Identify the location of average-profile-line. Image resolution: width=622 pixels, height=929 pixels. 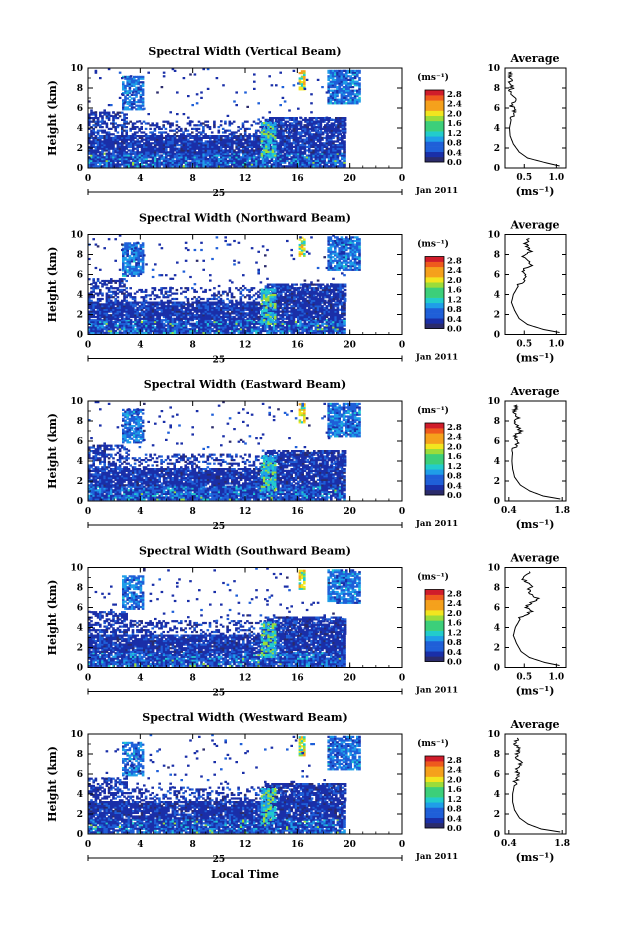
(536, 618).